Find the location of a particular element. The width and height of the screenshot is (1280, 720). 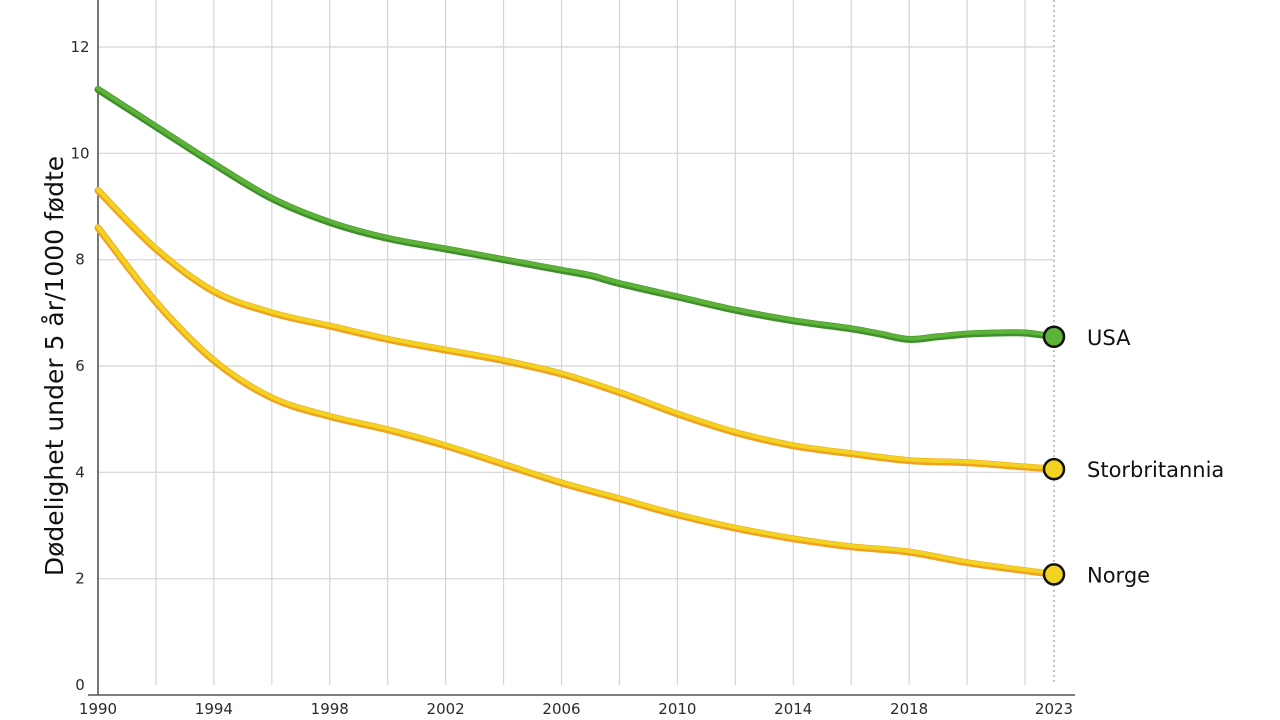

endpoint-marker-usa is located at coordinates (1054, 337).